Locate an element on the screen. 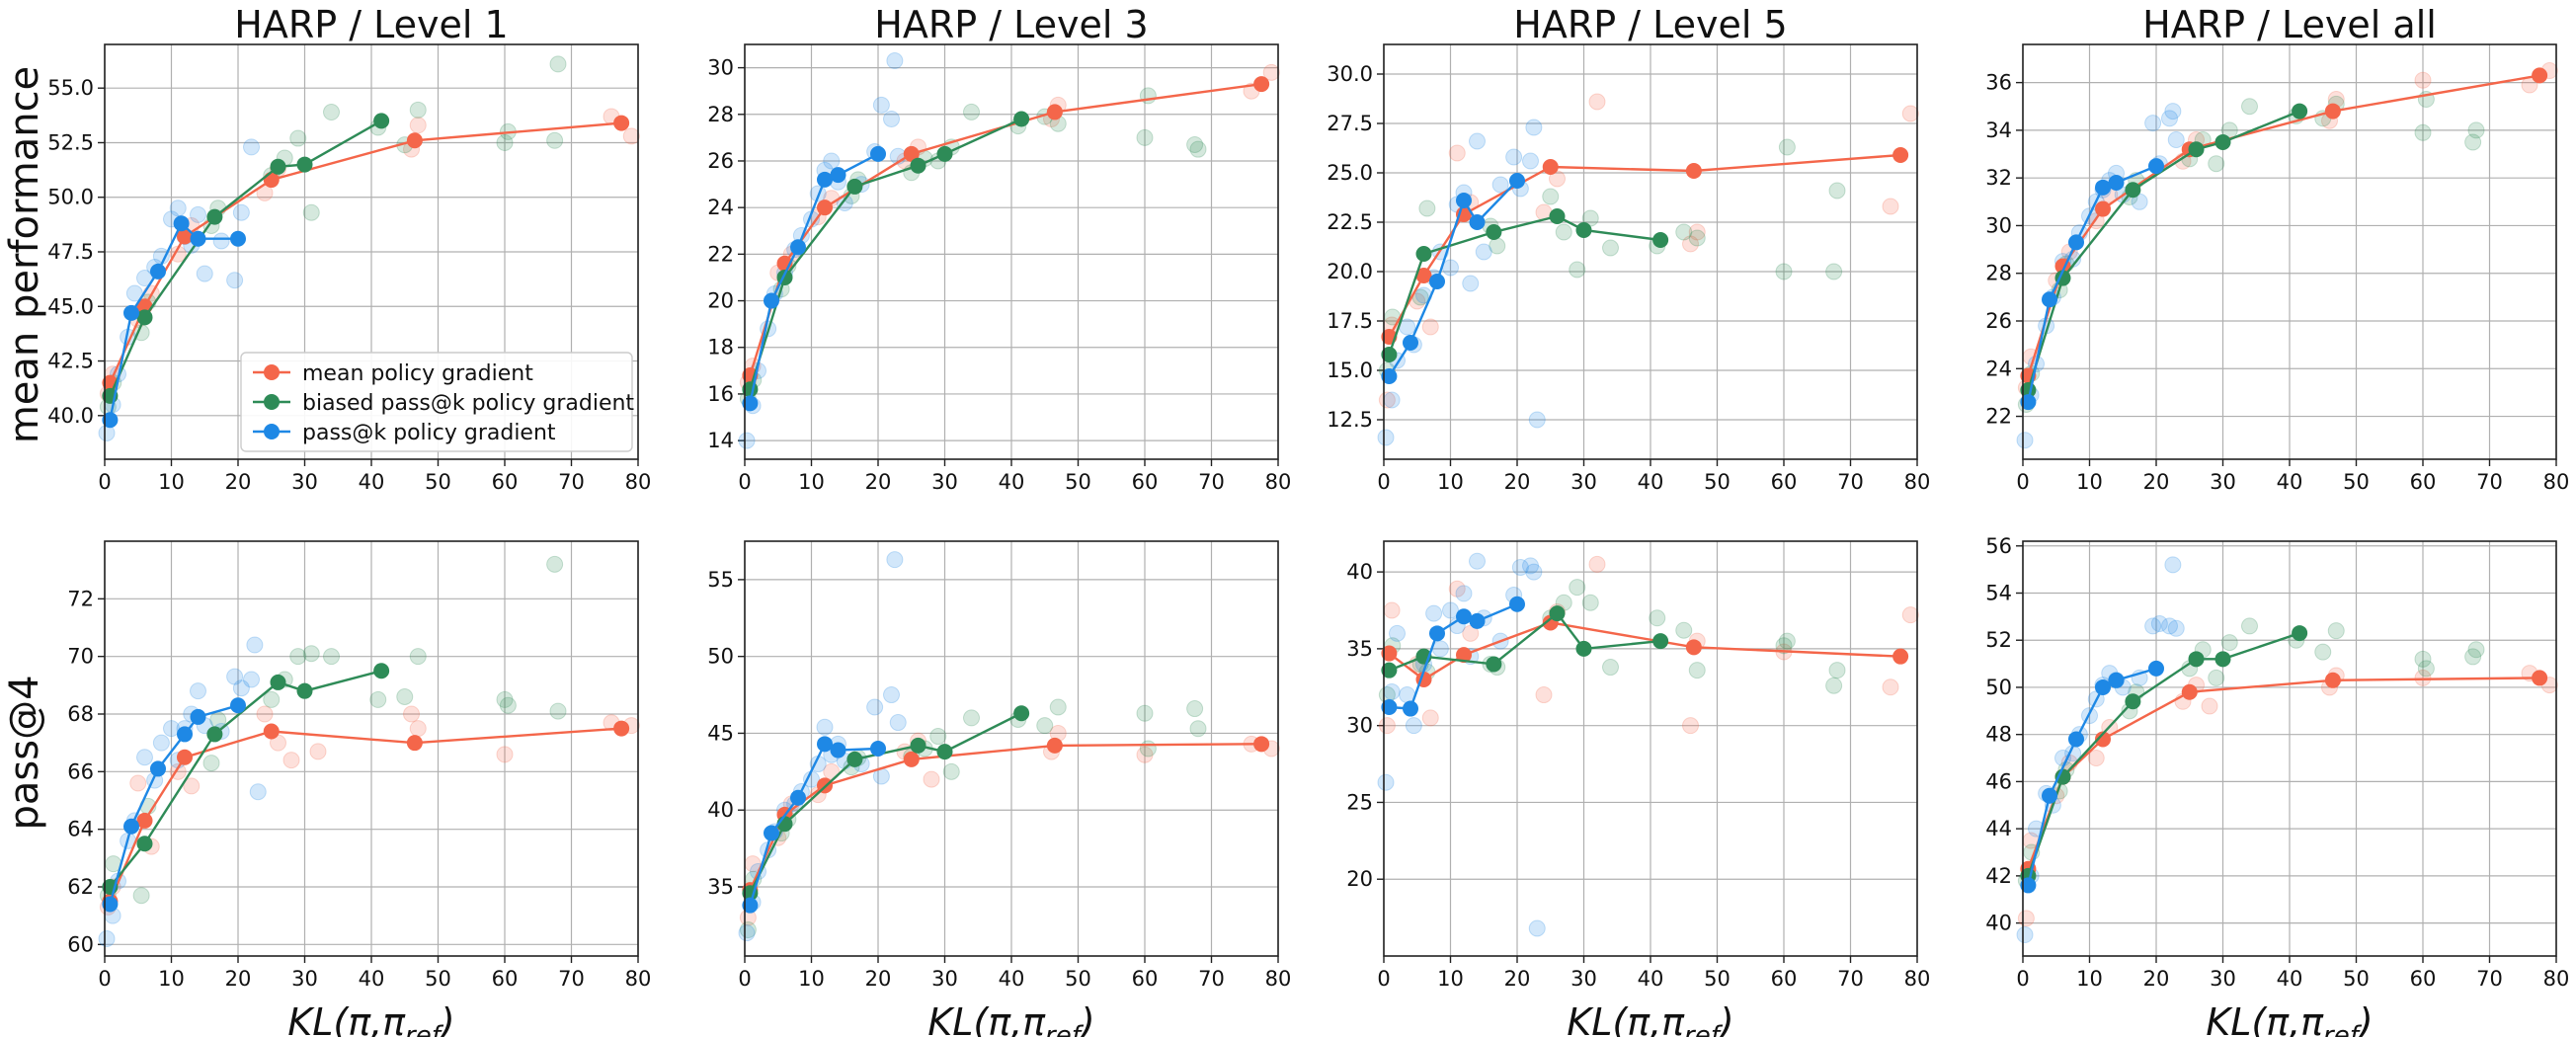  legend-marker-mean is located at coordinates (272, 372).